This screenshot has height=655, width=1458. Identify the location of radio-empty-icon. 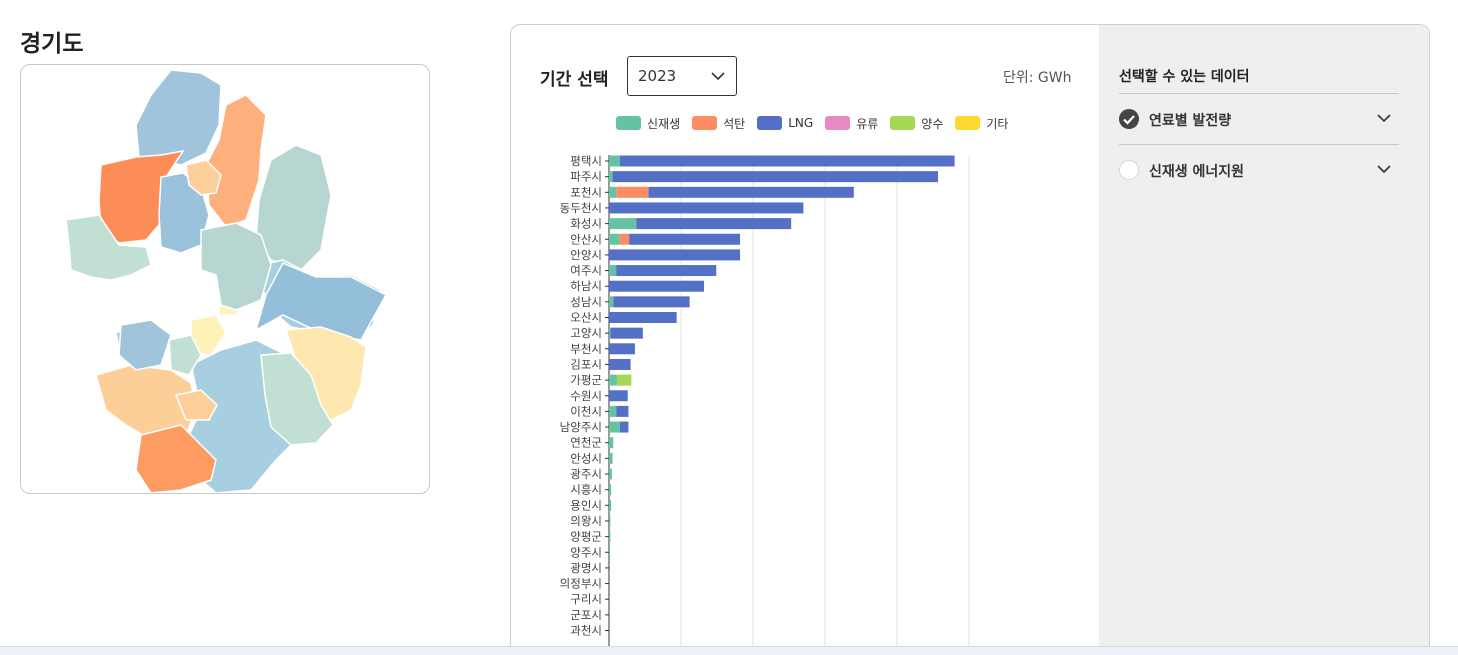
(1129, 170).